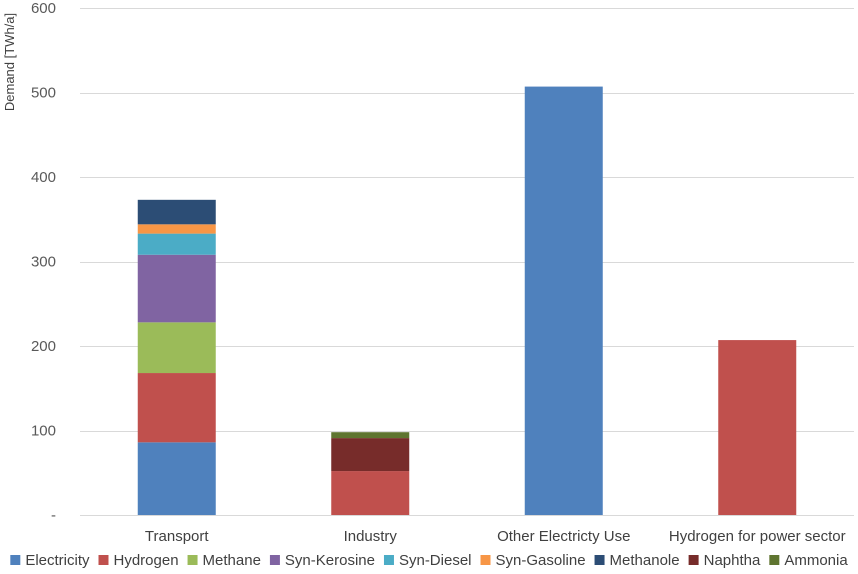 The image size is (858, 574). Describe the element at coordinates (176, 229) in the screenshot. I see `bar-segment-syn-gasoline` at that location.